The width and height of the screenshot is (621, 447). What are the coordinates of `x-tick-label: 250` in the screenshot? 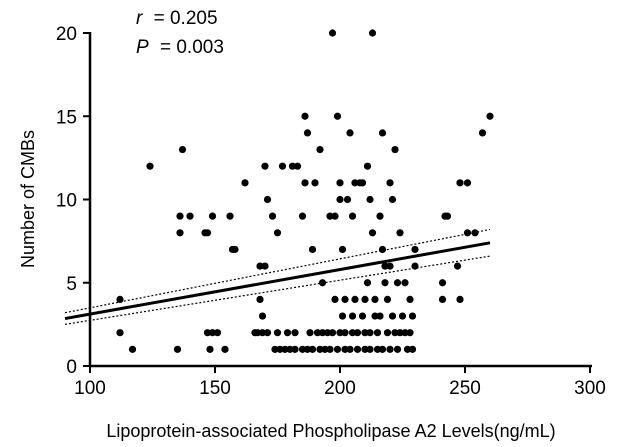 It's located at (465, 388).